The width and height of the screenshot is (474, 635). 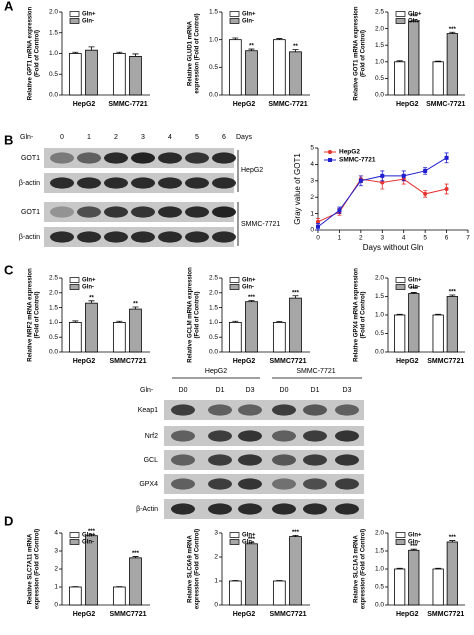 I want to click on y-tick-label: 0.5, so click(x=53, y=337).